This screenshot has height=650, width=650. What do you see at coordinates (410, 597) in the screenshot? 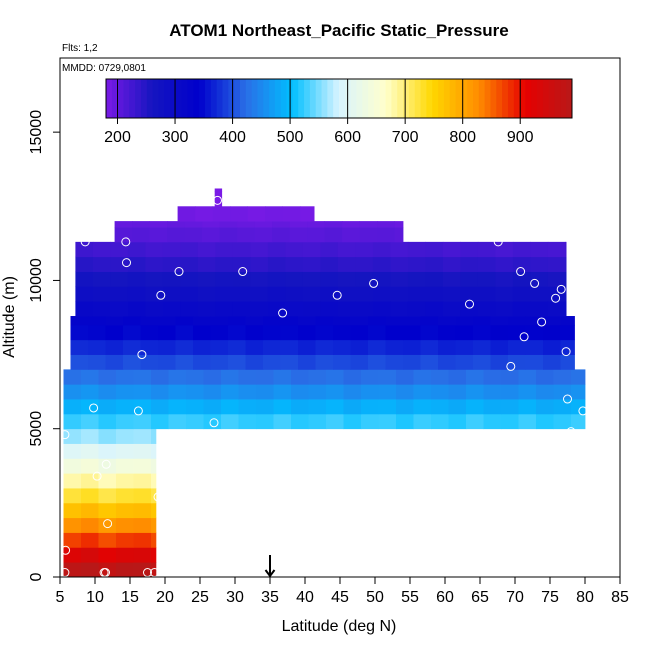
I see `x-tick-label: 55` at bounding box center [410, 597].